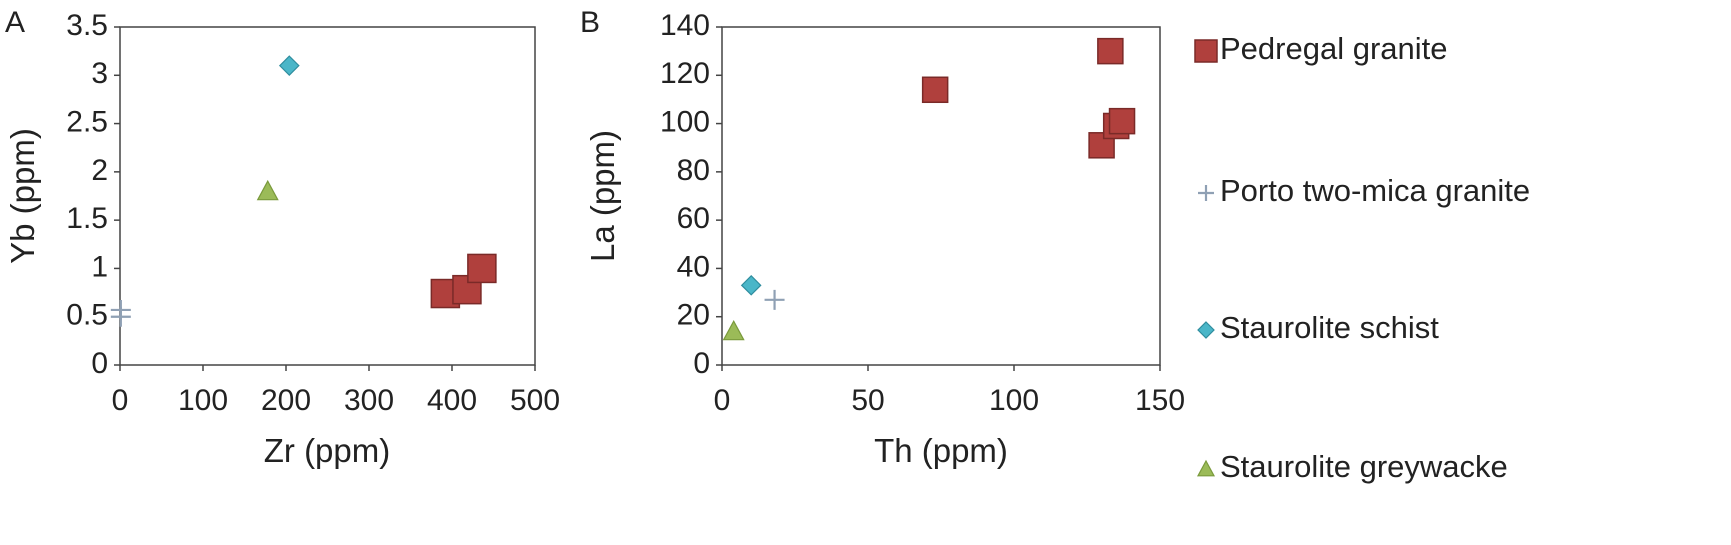 This screenshot has width=1731, height=545. Describe the element at coordinates (1206, 193) in the screenshot. I see `legend-marker-porto-two-mica-granite` at that location.